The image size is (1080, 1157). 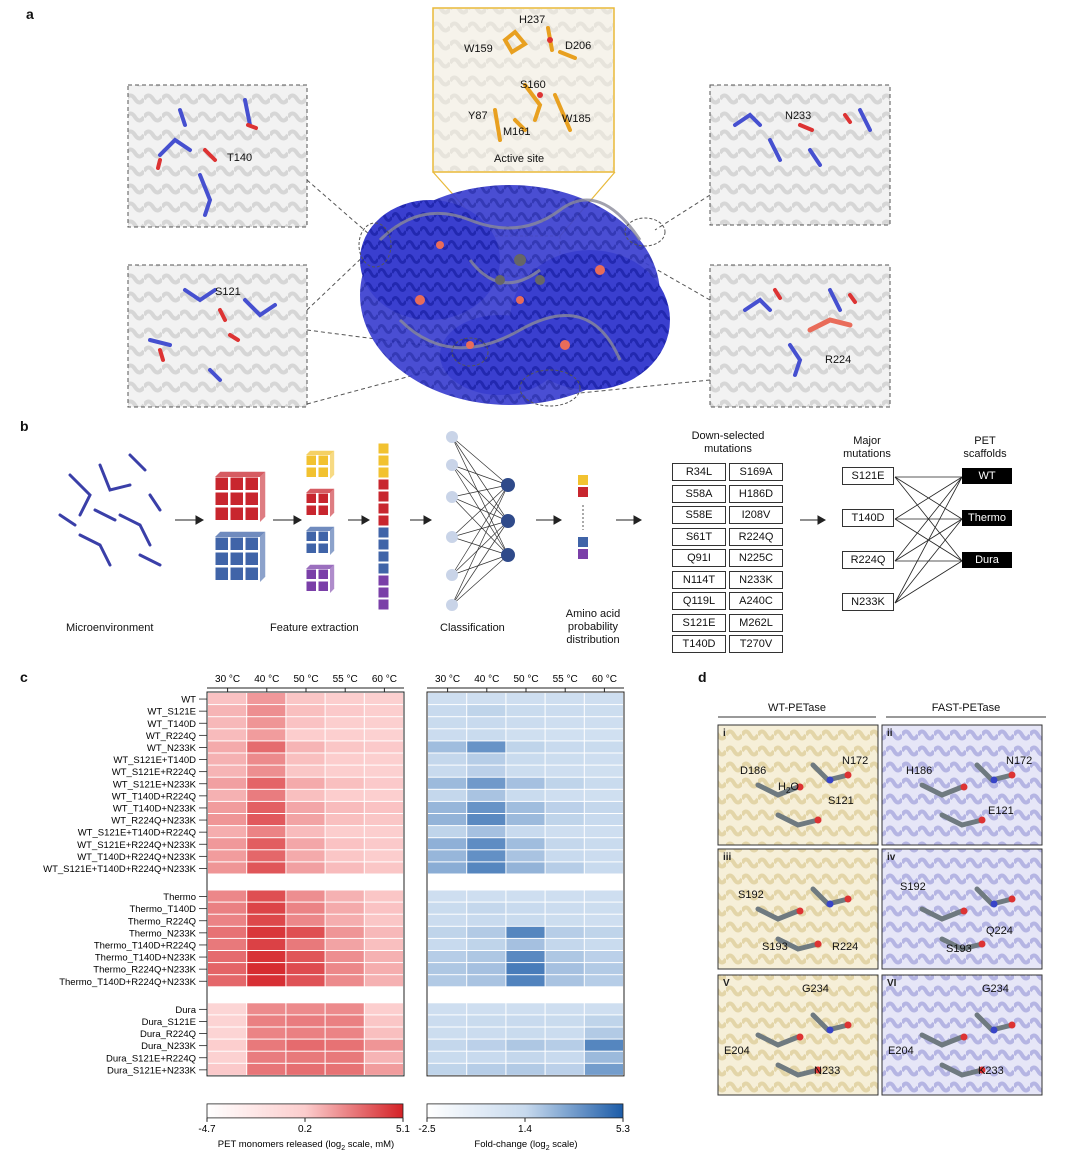 What do you see at coordinates (154, 760) in the screenshot?
I see `row-label: WT_S121E+T140D` at bounding box center [154, 760].